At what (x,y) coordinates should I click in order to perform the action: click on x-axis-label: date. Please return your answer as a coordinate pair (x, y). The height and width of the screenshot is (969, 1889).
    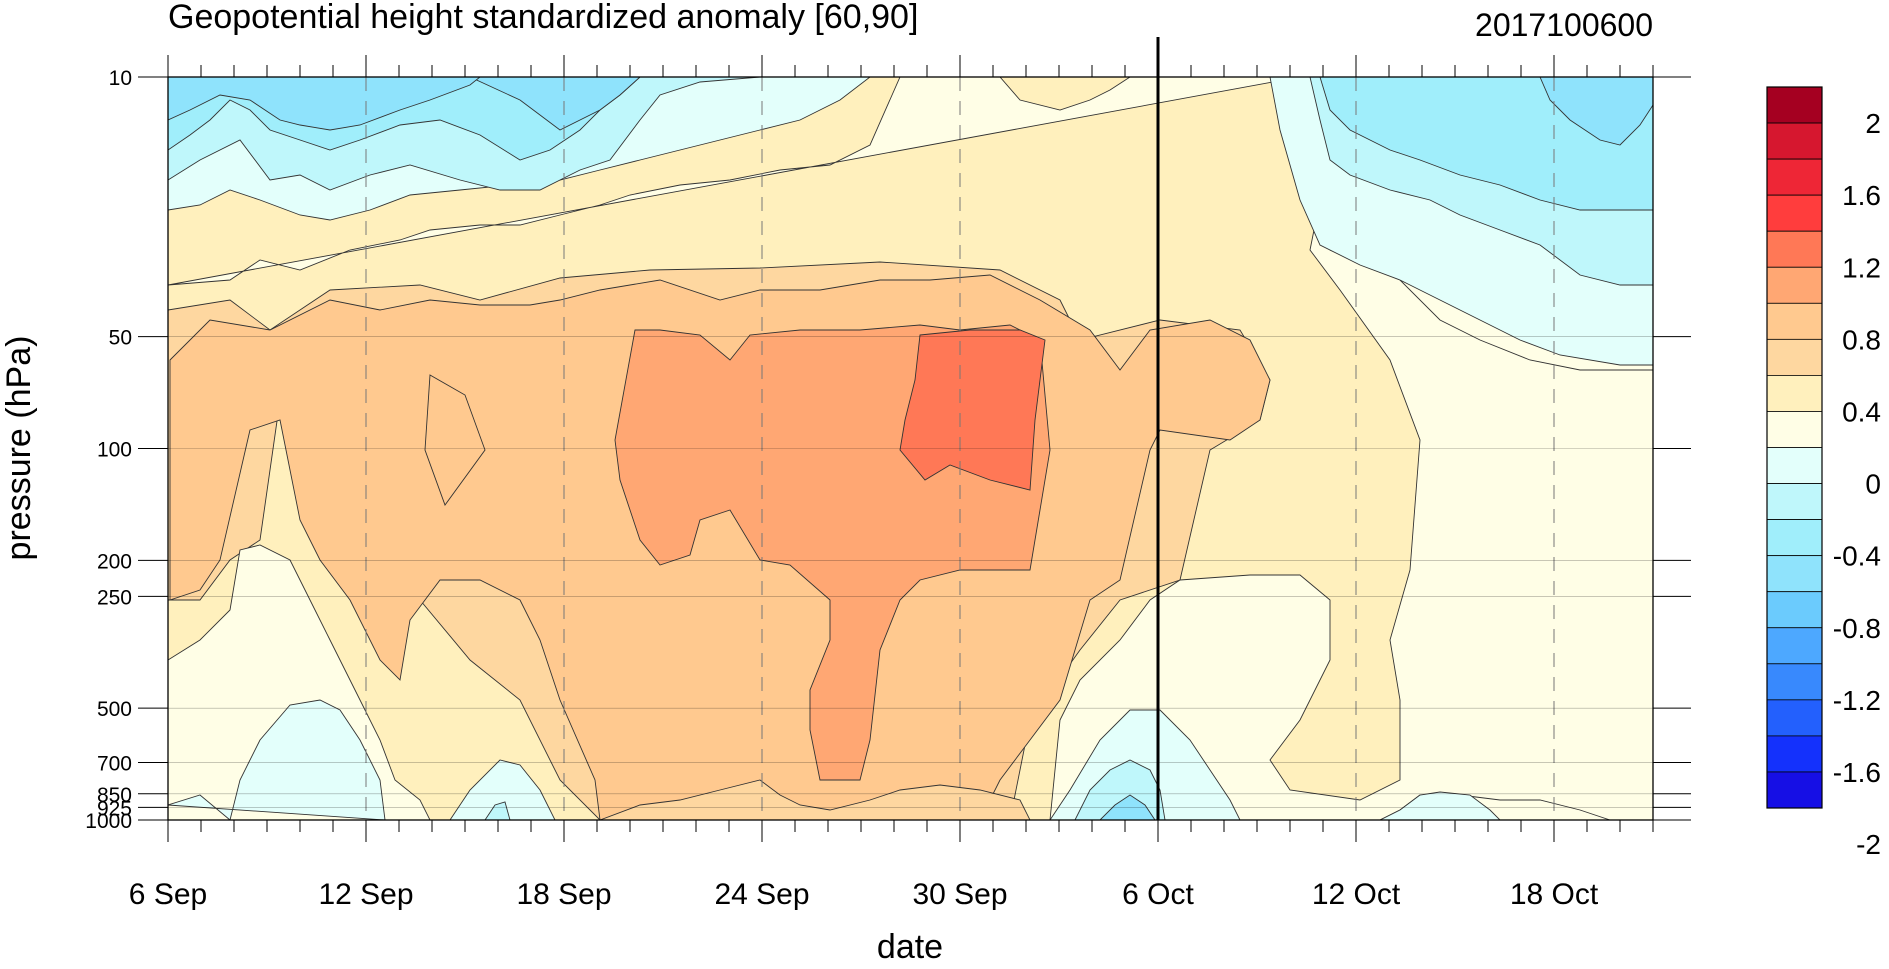
    Looking at the image, I should click on (910, 947).